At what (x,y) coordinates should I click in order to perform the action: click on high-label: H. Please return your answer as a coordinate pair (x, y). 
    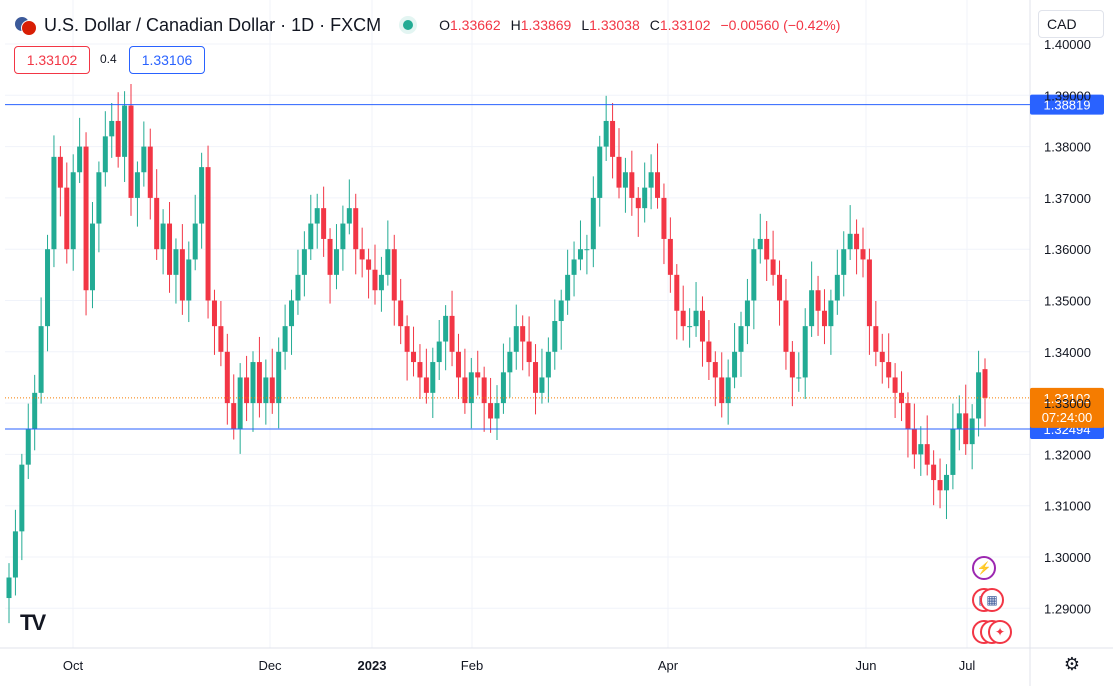
    Looking at the image, I should click on (515, 25).